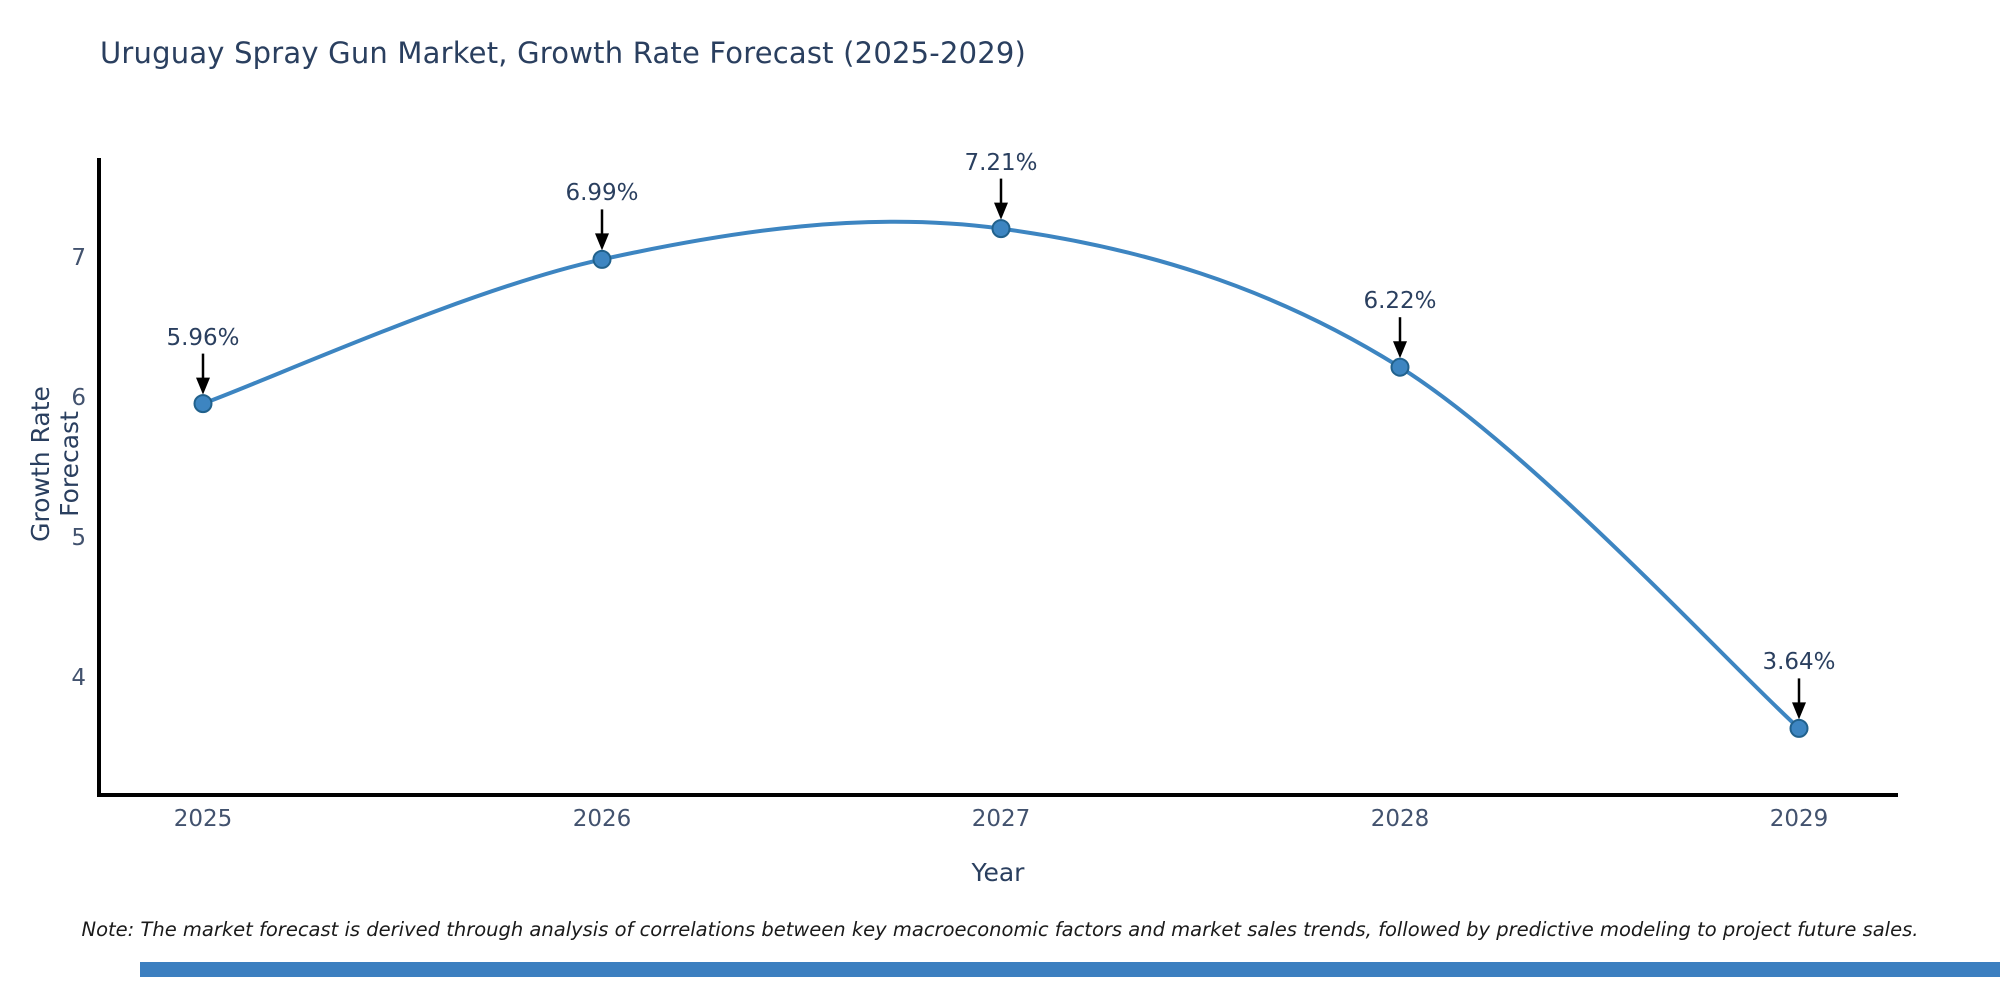 This screenshot has height=1000, width=2000. I want to click on y-tick-label-4: 4, so click(78, 678).